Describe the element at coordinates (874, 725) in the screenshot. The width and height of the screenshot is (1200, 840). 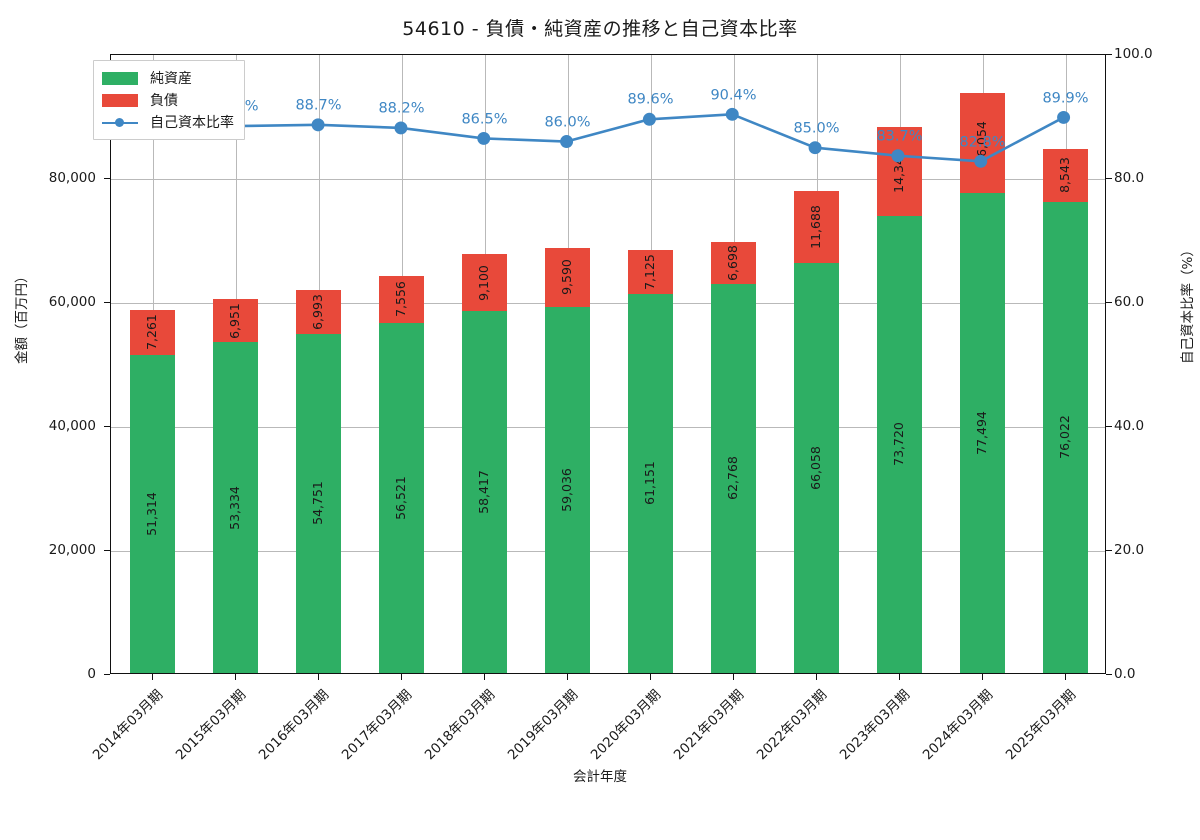
I see `x-tick-label: 2023年03月期` at that location.